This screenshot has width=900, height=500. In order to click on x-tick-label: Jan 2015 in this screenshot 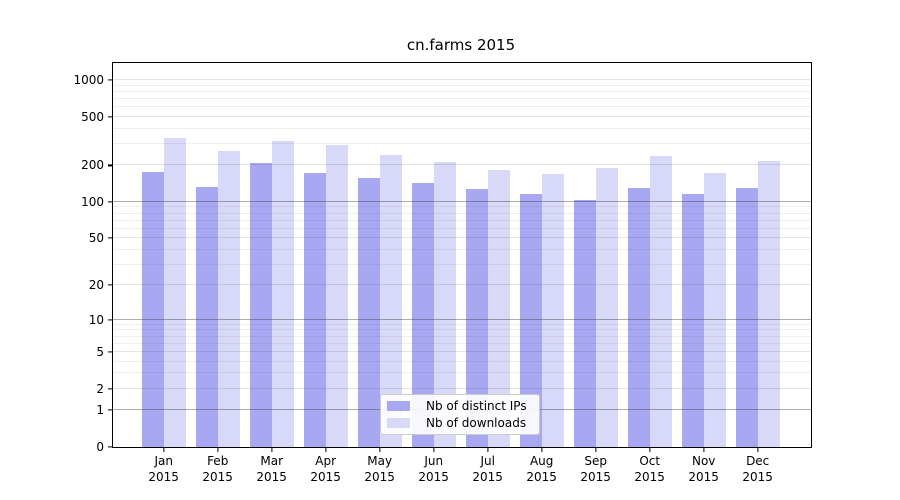, I will do `click(163, 469)`.